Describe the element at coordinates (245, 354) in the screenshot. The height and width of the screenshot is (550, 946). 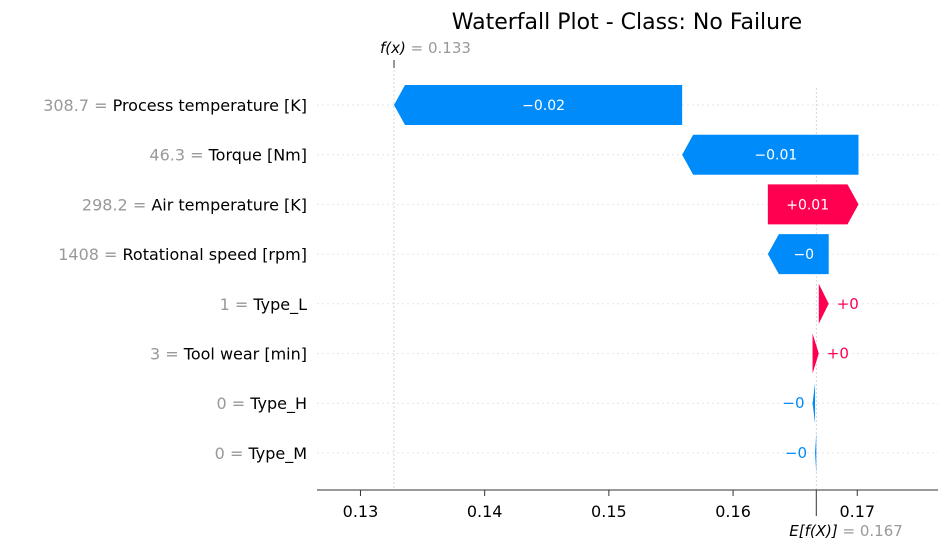
I see `feature-name: Tool wear [min]` at that location.